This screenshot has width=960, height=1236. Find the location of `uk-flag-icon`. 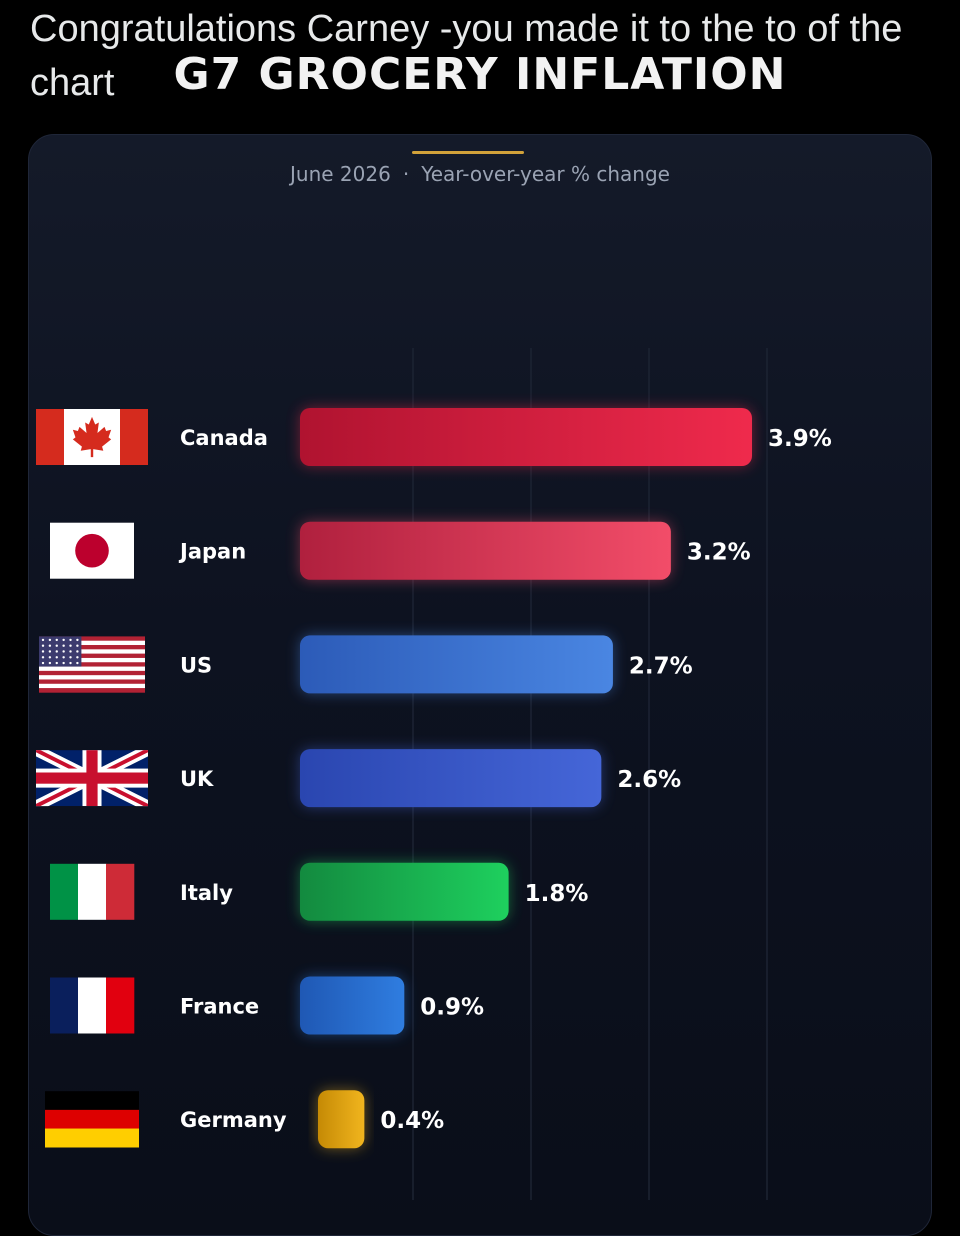

uk-flag-icon is located at coordinates (92, 778).